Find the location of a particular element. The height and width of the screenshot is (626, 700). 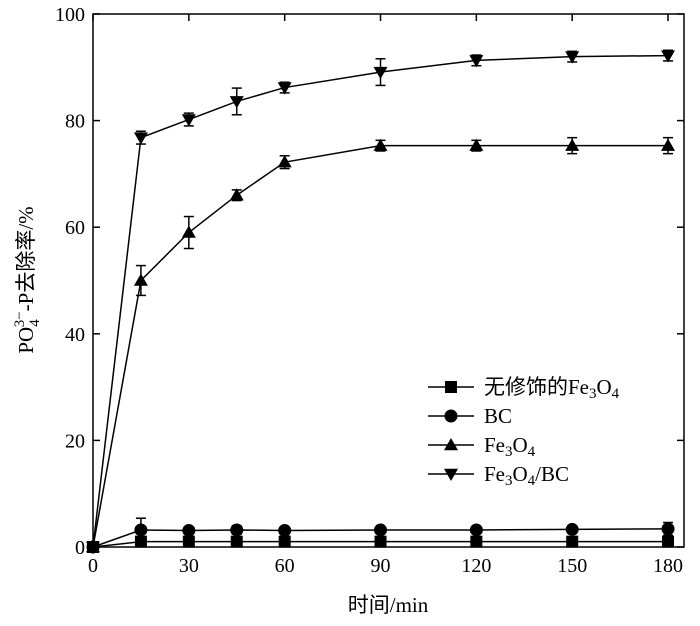

x-tick-label: 180 is located at coordinates (668, 566).